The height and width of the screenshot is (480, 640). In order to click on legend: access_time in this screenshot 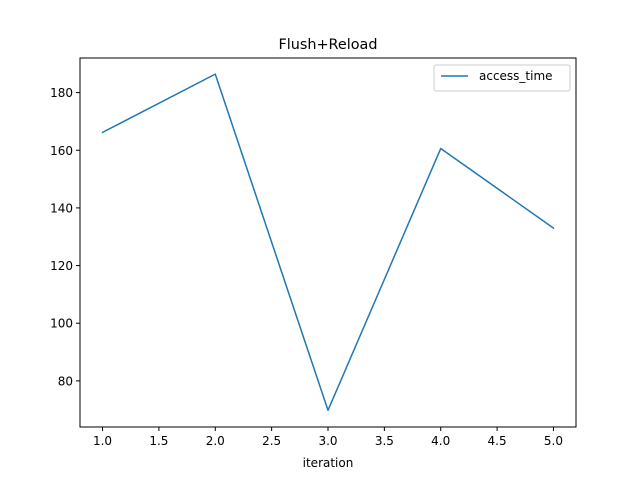, I will do `click(502, 78)`.